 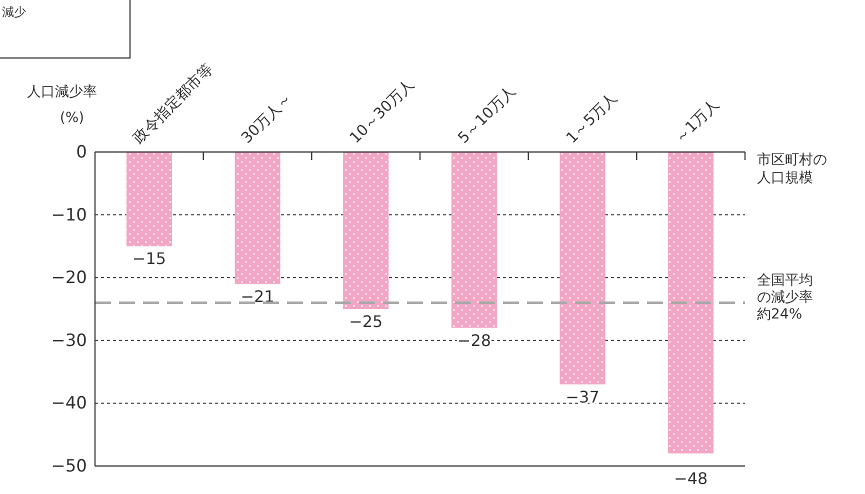 I want to click on x-tick-label: 10～30万人, so click(x=382, y=111).